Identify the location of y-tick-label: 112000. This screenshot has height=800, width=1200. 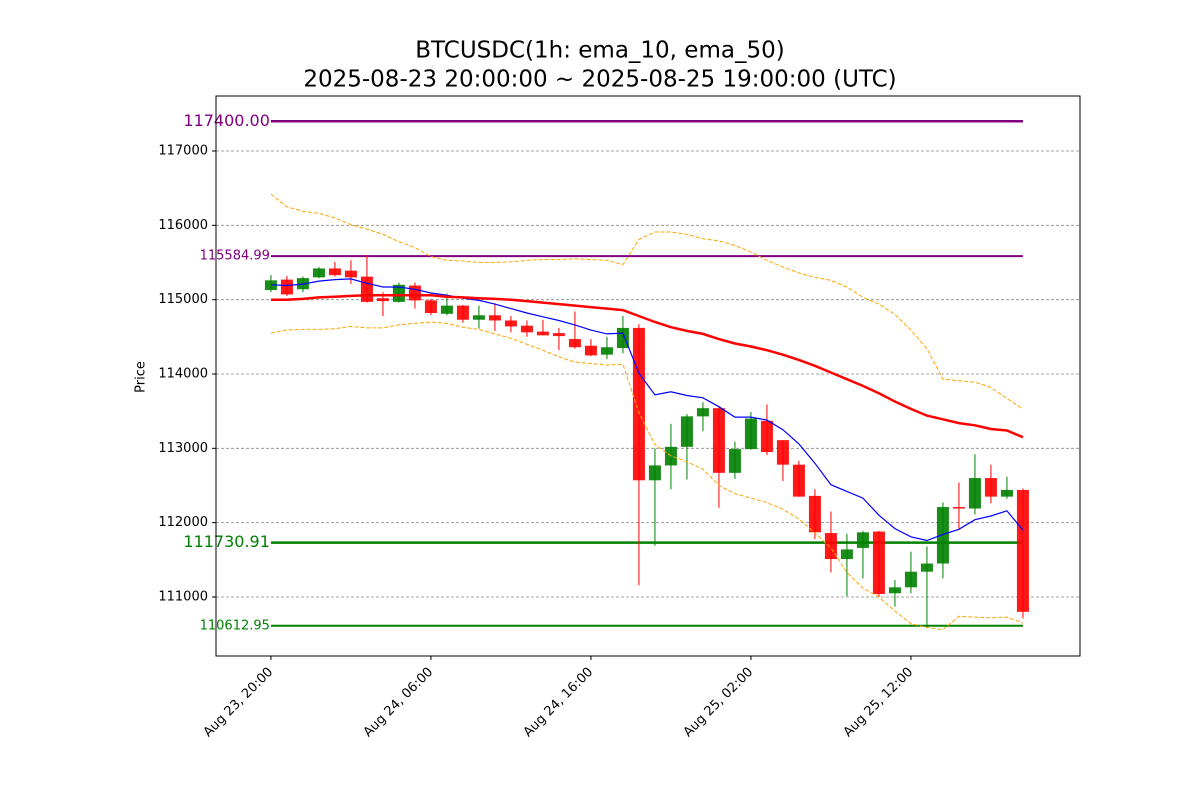
(183, 522).